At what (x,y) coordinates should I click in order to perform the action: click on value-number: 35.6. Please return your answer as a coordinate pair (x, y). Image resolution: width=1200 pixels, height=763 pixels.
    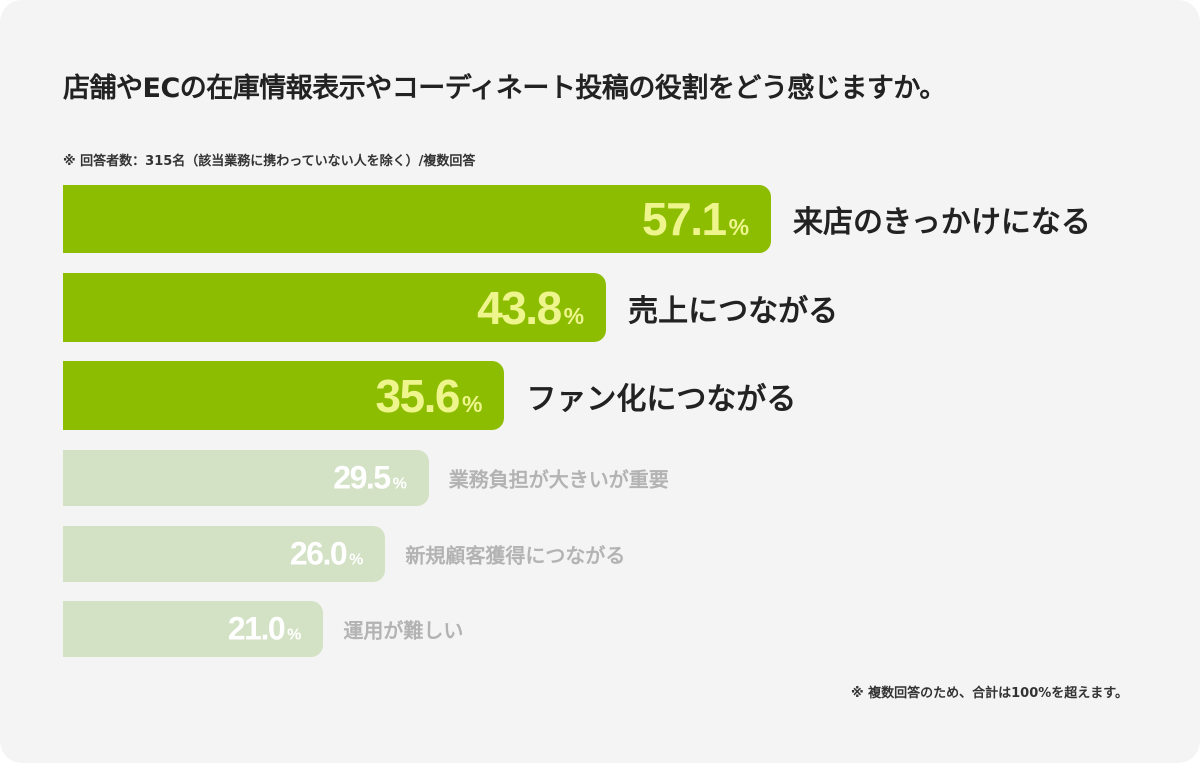
    Looking at the image, I should click on (417, 395).